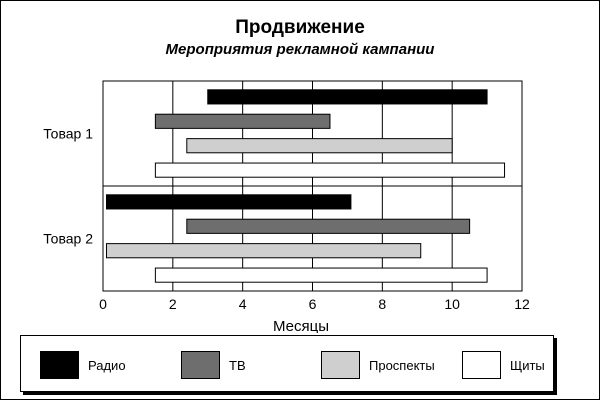 The height and width of the screenshot is (400, 600). I want to click on legend-label-shchity: Щиты, so click(527, 365).